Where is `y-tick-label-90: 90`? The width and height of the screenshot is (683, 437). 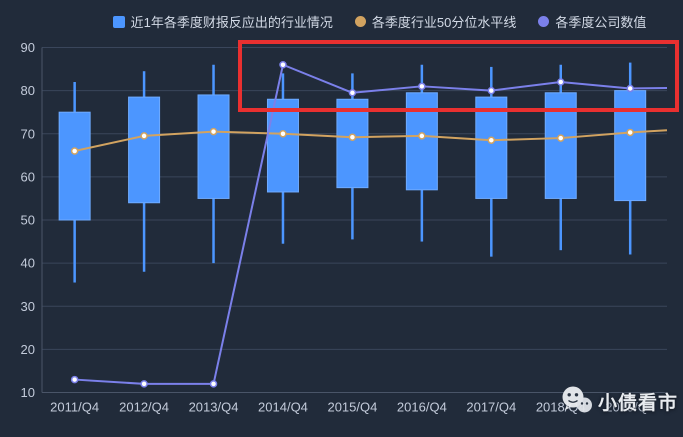
y-tick-label-90: 90 is located at coordinates (28, 47).